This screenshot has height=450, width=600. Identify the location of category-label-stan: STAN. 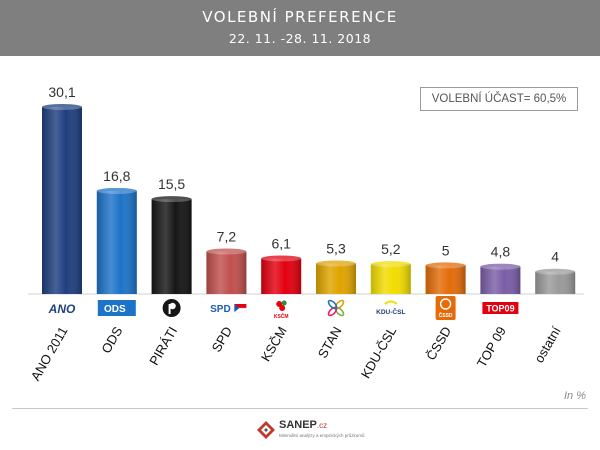
(330, 342).